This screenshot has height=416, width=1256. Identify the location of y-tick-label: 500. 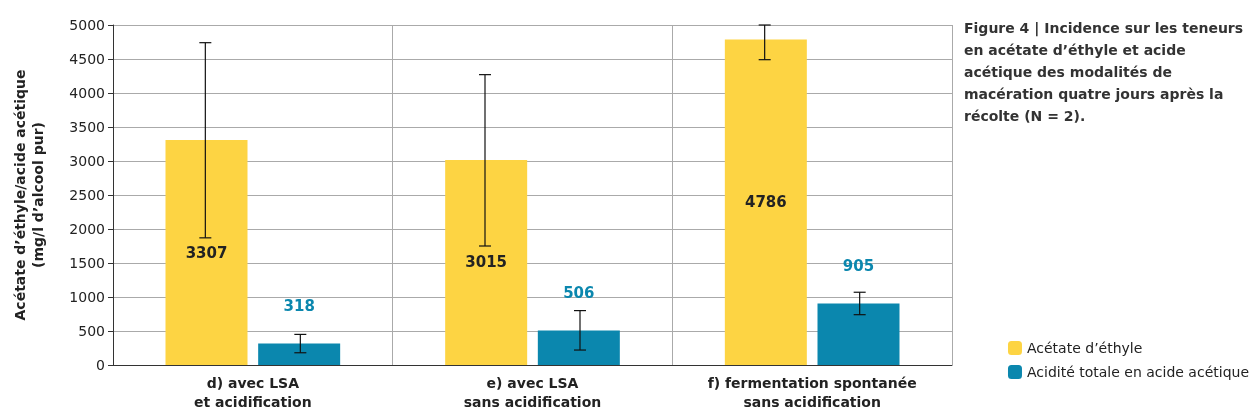
(91, 331).